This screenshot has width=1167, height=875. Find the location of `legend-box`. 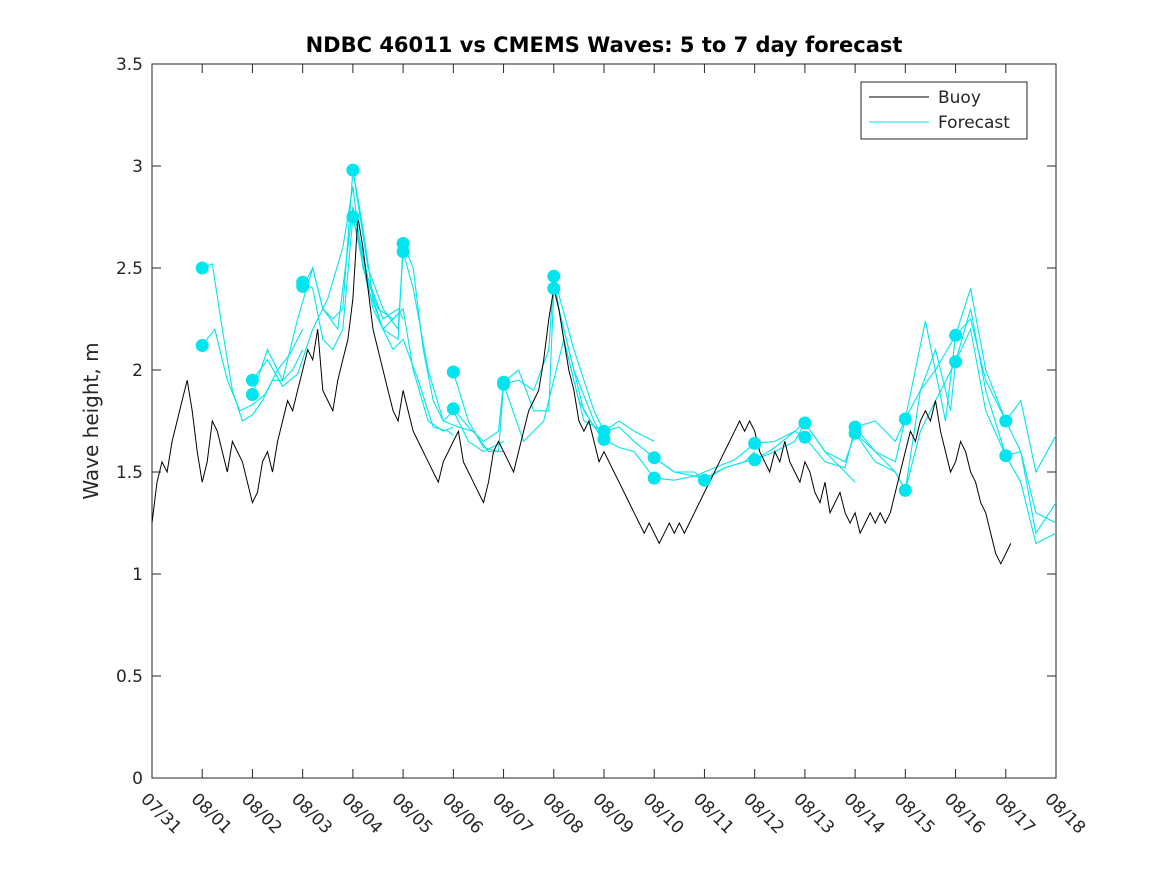

legend-box is located at coordinates (944, 110).